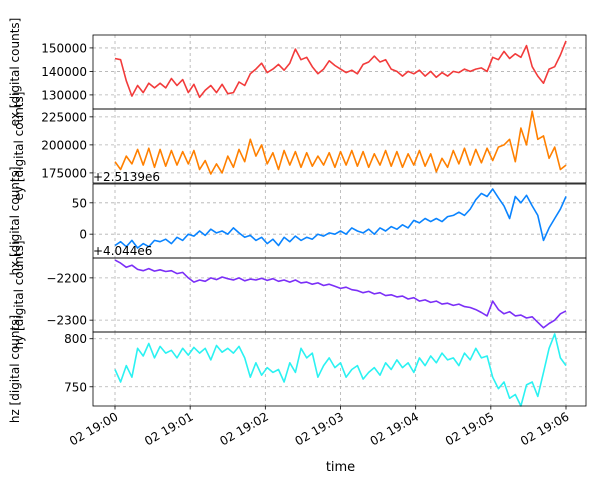 The width and height of the screenshot is (597, 487). What do you see at coordinates (243, 428) in the screenshot?
I see `x-tick-label: 02 19:02` at bounding box center [243, 428].